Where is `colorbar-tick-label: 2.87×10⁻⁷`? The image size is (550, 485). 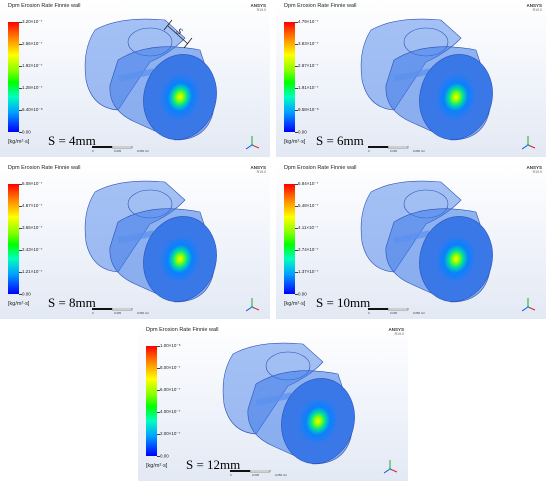 colorbar-tick-label: 2.87×10⁻⁷ is located at coordinates (308, 65).